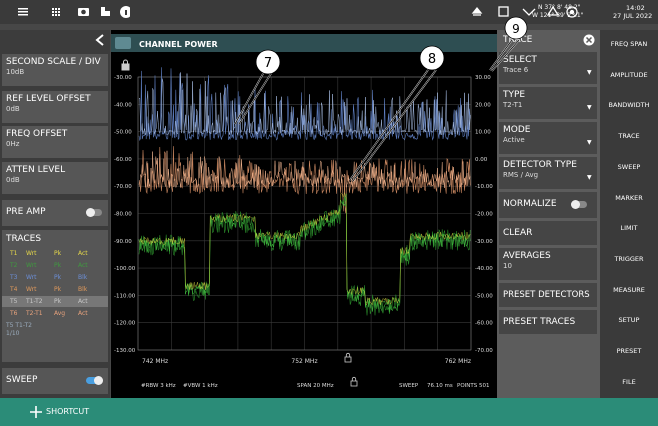  Describe the element at coordinates (55, 381) in the screenshot. I see `sweep-toggle: SWEEP` at that location.